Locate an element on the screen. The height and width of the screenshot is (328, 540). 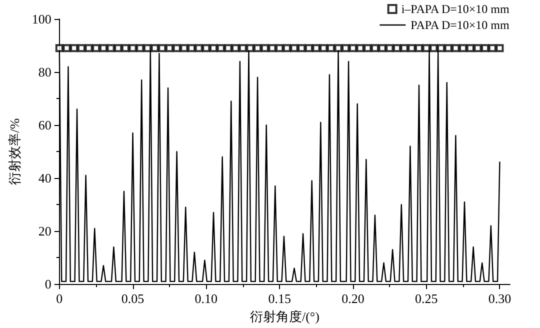
y-tick-label: 100 is located at coordinates (42, 19).